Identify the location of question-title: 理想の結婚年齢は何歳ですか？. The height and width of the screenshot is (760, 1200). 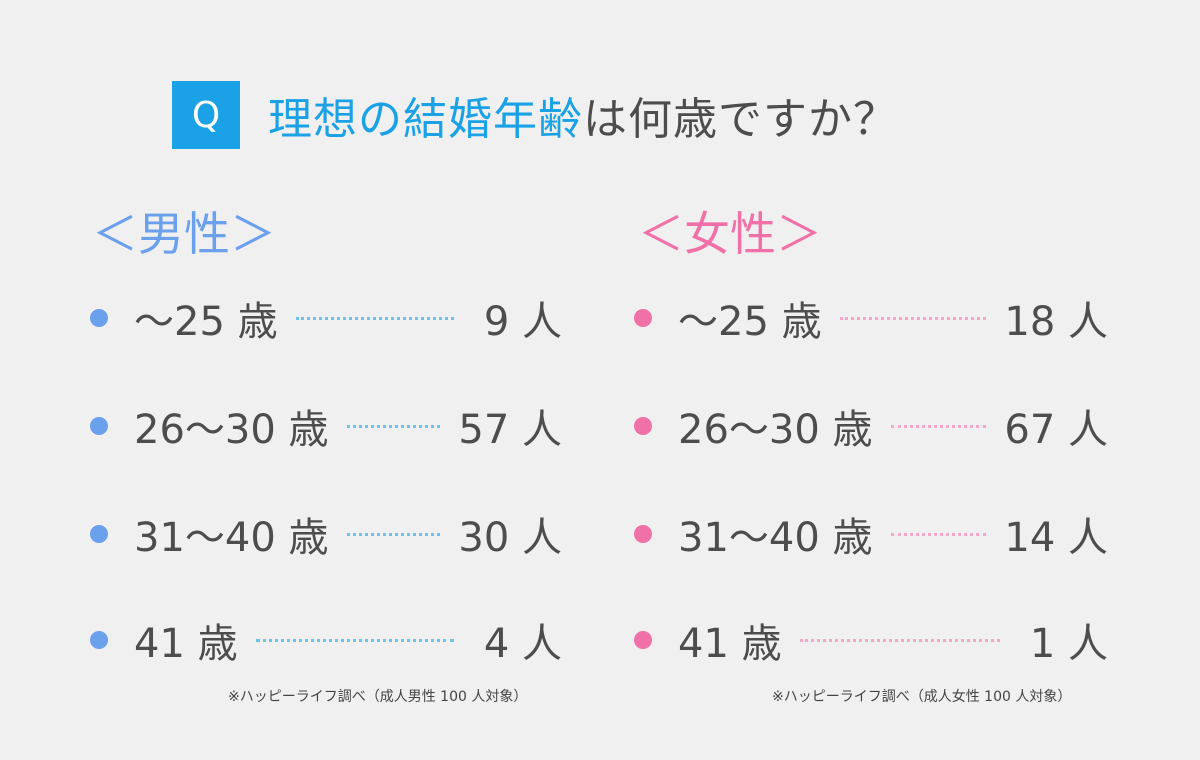
(583, 115).